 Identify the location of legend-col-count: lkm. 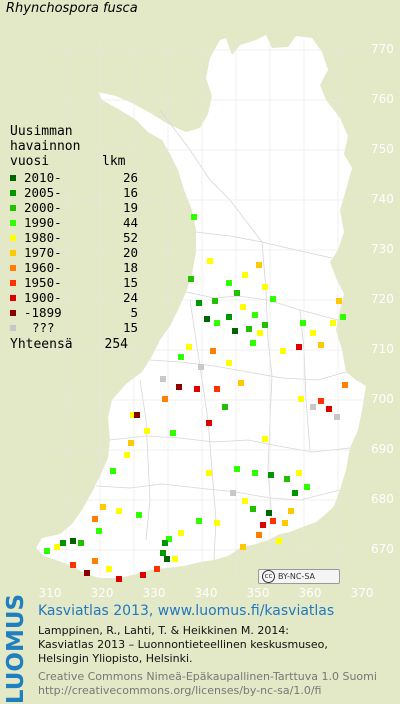
(114, 161).